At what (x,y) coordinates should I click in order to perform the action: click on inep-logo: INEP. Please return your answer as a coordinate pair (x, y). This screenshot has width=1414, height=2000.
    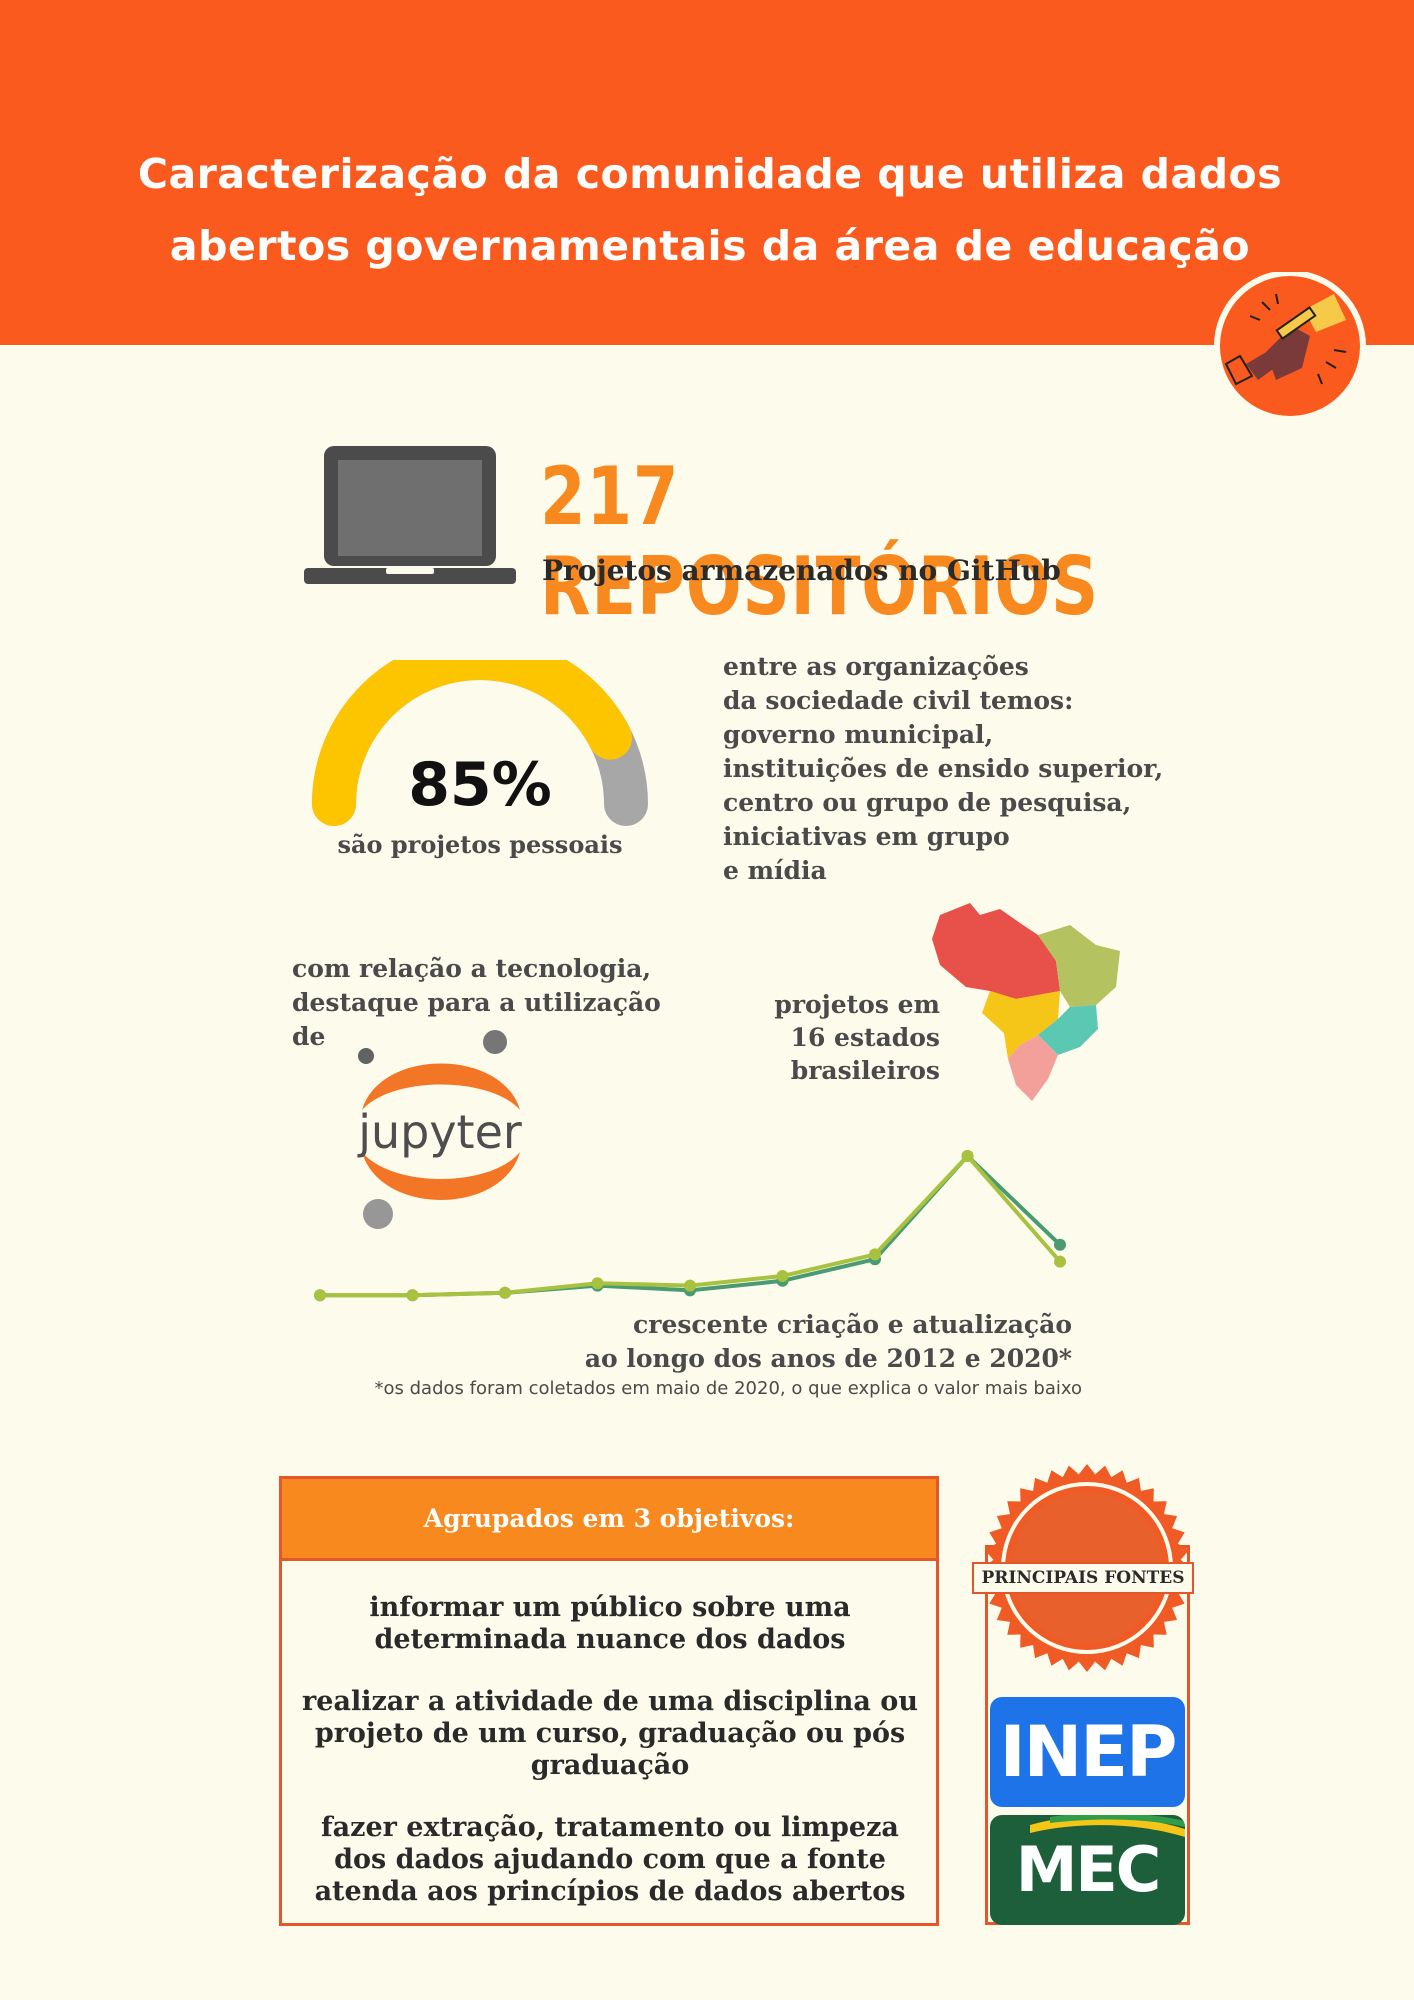
    Looking at the image, I should click on (1087, 1752).